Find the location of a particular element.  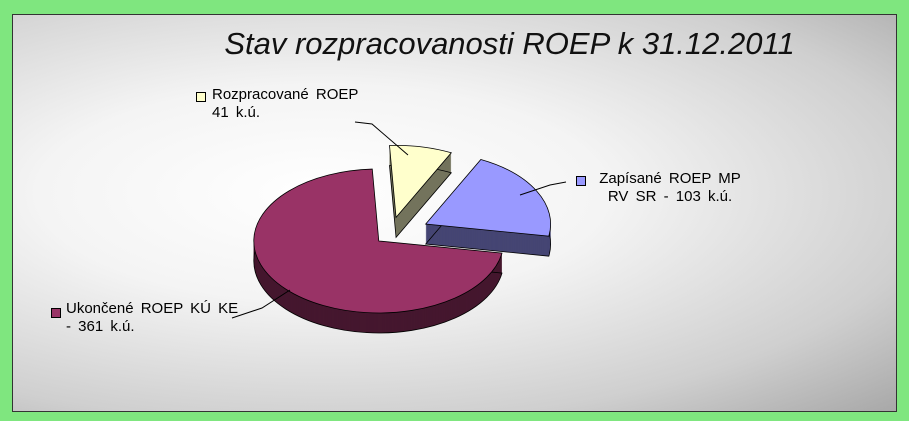

chart-title: Stav rozpracovanosti ROEP k 31.12.2011 is located at coordinates (509, 43).